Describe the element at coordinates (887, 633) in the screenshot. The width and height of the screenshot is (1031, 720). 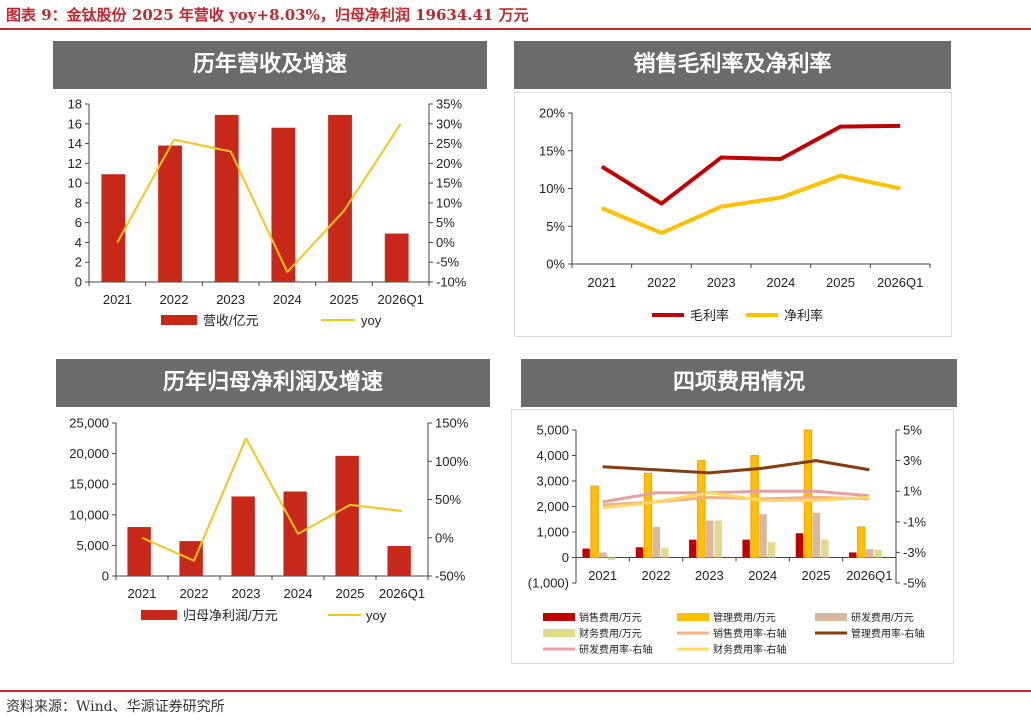
I see `legend-label: 管理费用率-右轴` at that location.